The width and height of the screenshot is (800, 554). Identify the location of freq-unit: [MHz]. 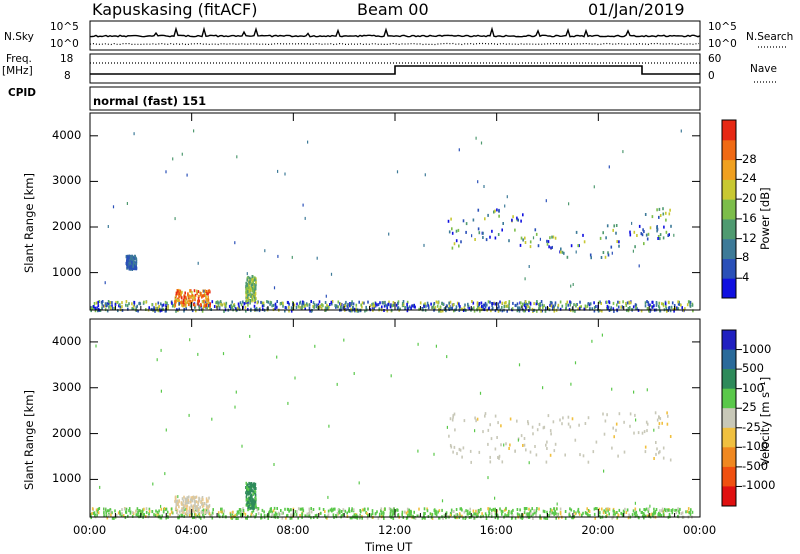
(17, 71).